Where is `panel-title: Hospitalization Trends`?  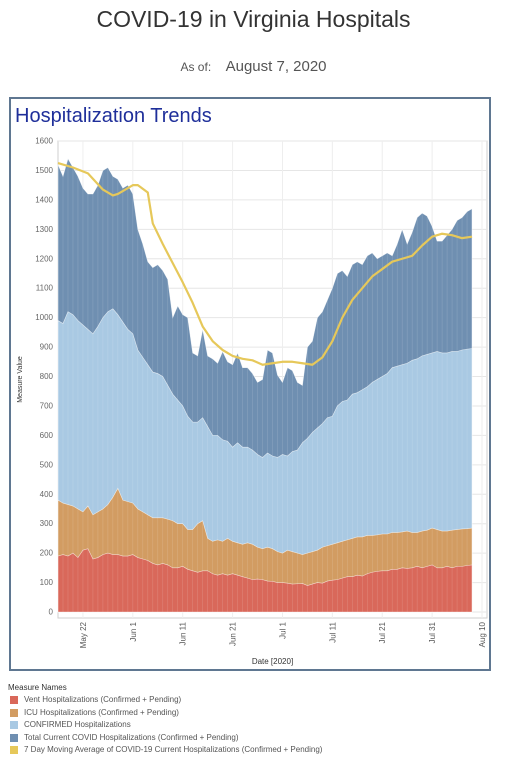
panel-title: Hospitalization Trends is located at coordinates (113, 116).